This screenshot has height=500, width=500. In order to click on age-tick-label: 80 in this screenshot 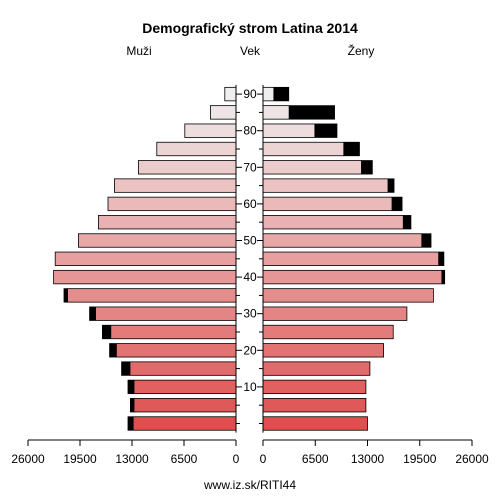, I will do `click(250, 131)`.